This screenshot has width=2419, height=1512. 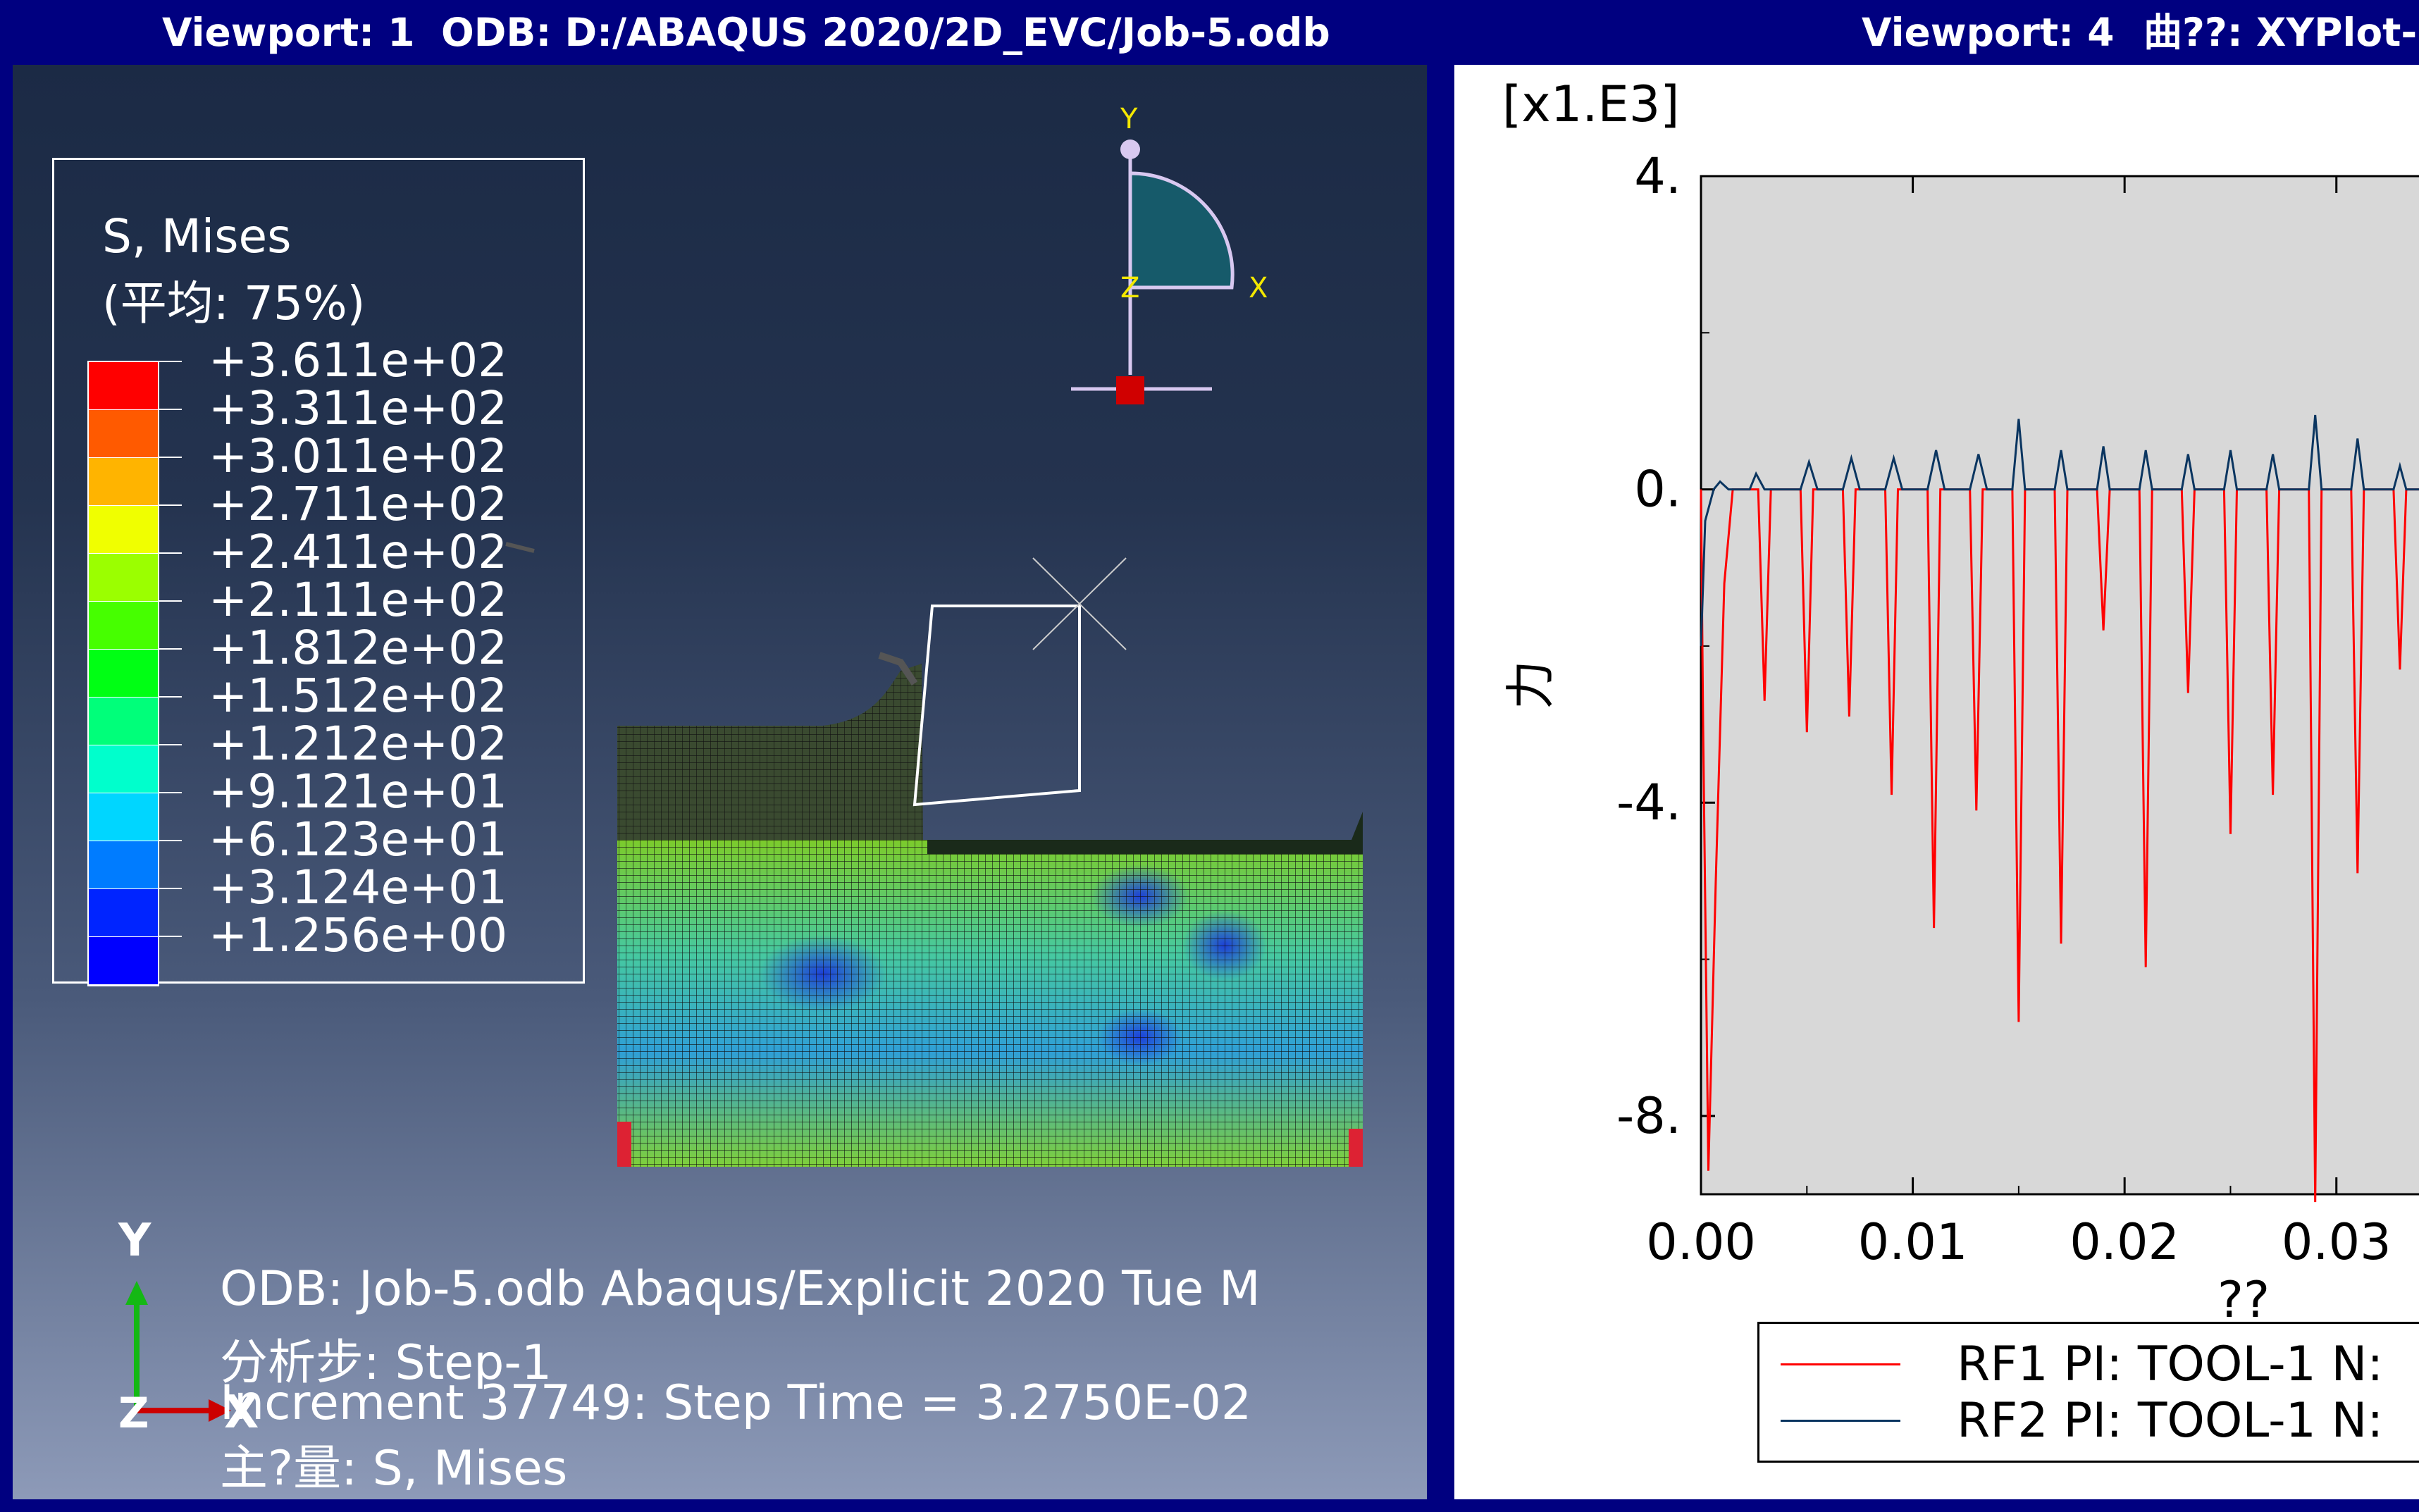 I want to click on legend-swatch-rf1, so click(x=1840, y=1364).